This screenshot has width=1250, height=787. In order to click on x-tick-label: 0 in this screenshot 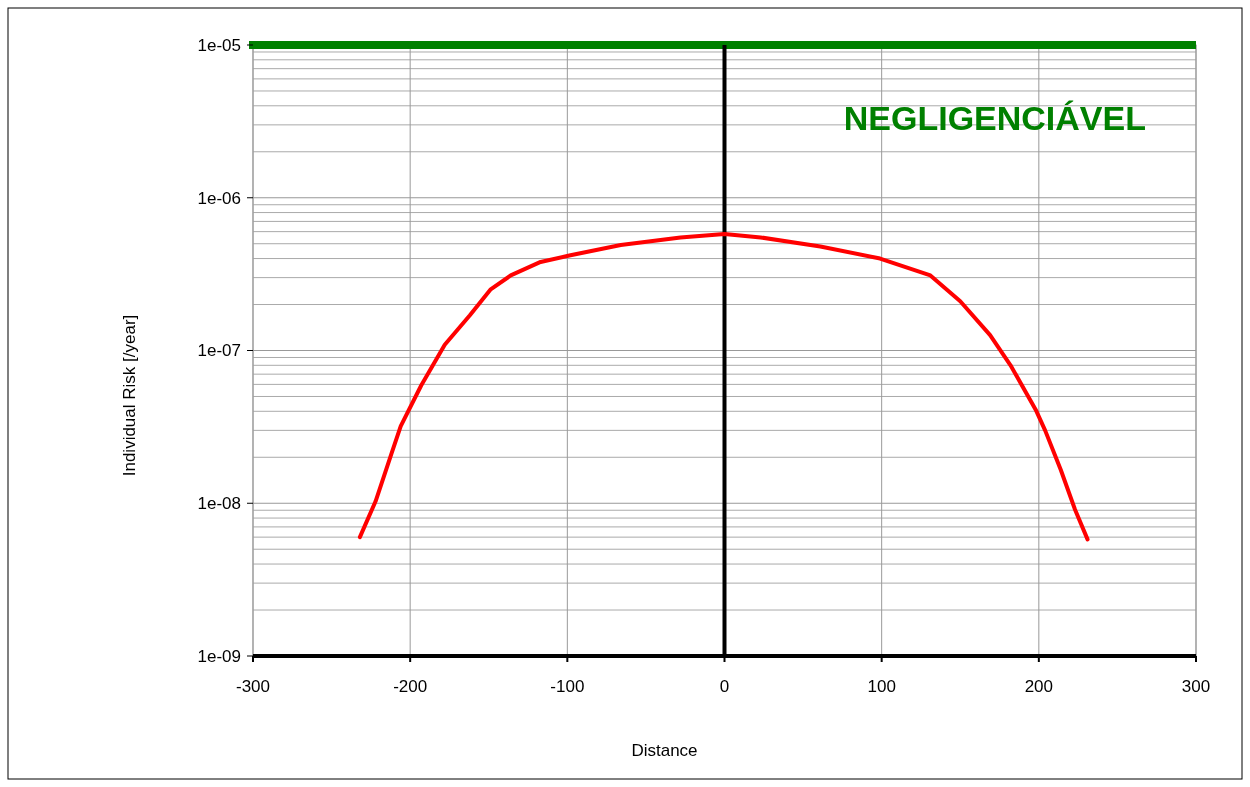, I will do `click(724, 686)`.